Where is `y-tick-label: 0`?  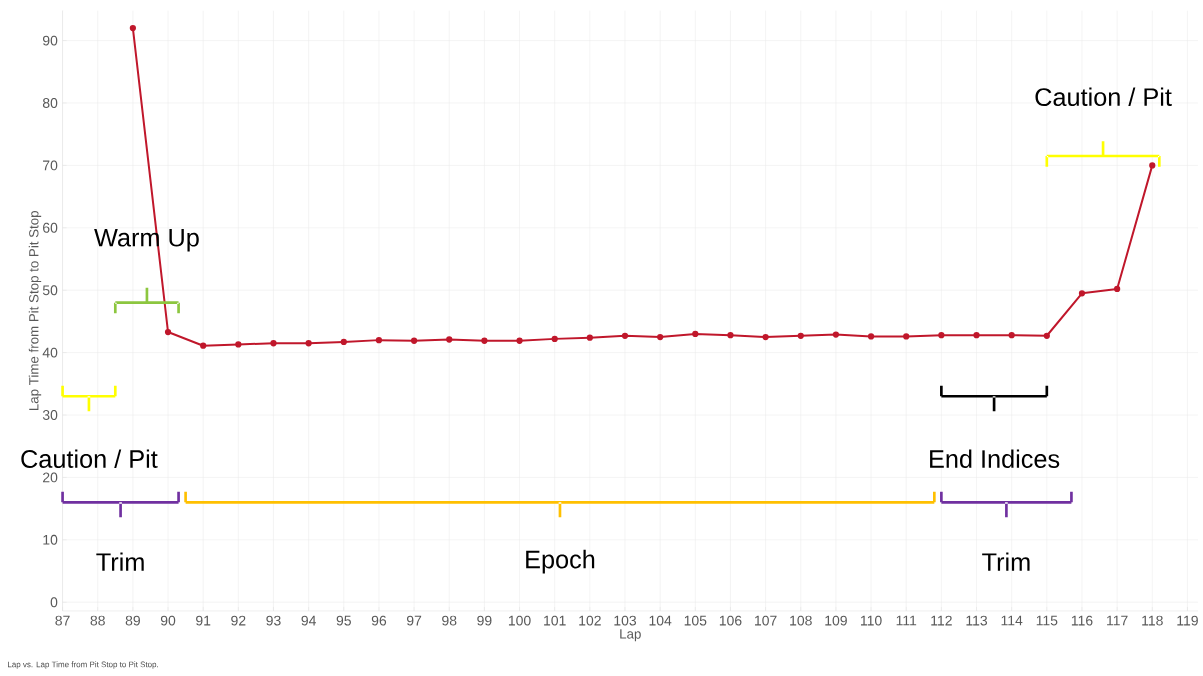 y-tick-label: 0 is located at coordinates (54, 602).